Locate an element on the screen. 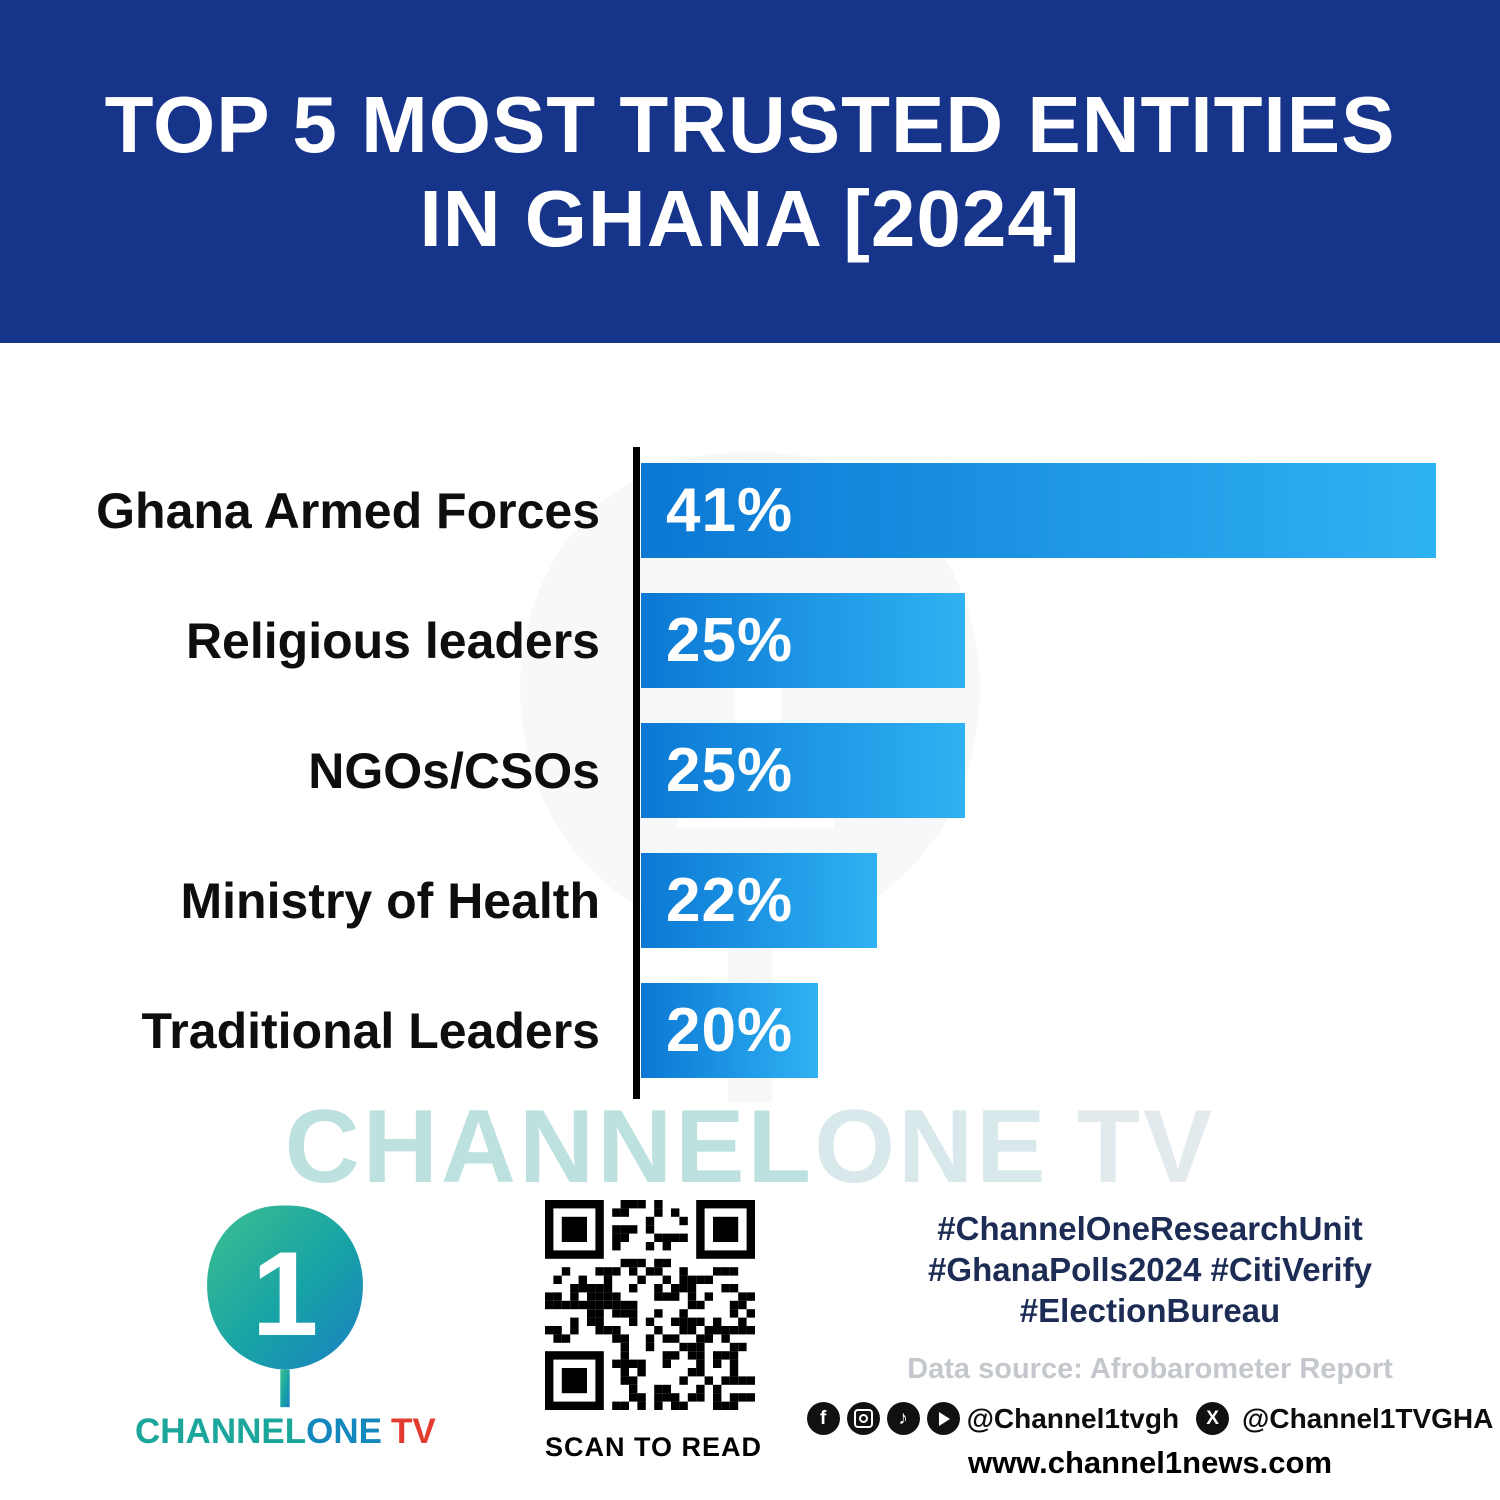  bar: 41% is located at coordinates (1038, 510).